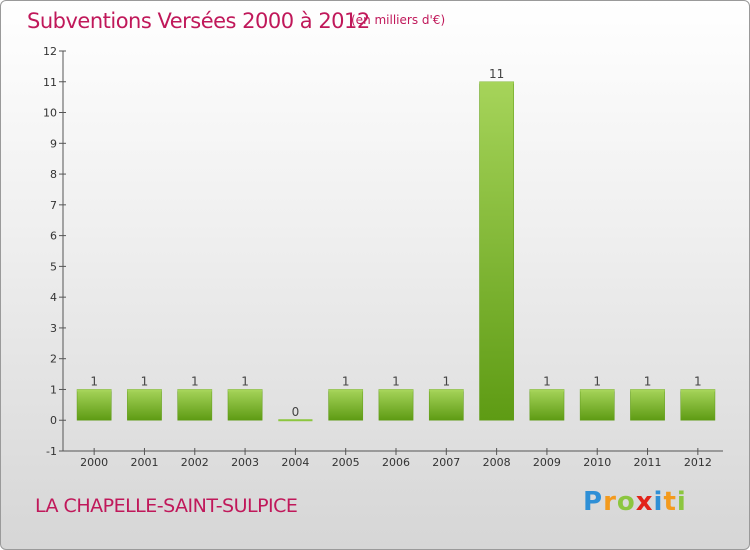 The width and height of the screenshot is (750, 550). What do you see at coordinates (346, 462) in the screenshot?
I see `x-tick-label: 2005` at bounding box center [346, 462].